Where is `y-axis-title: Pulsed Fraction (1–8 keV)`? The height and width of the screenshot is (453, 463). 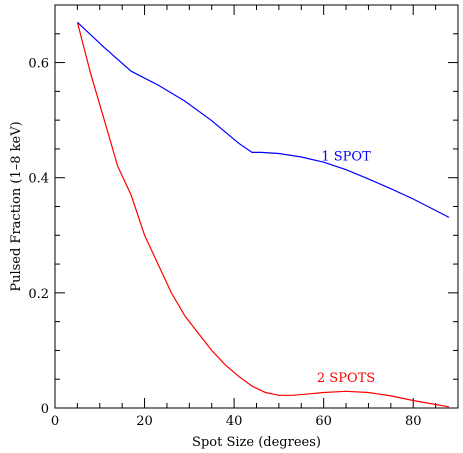 y-axis-title: Pulsed Fraction (1–8 keV) is located at coordinates (16, 206).